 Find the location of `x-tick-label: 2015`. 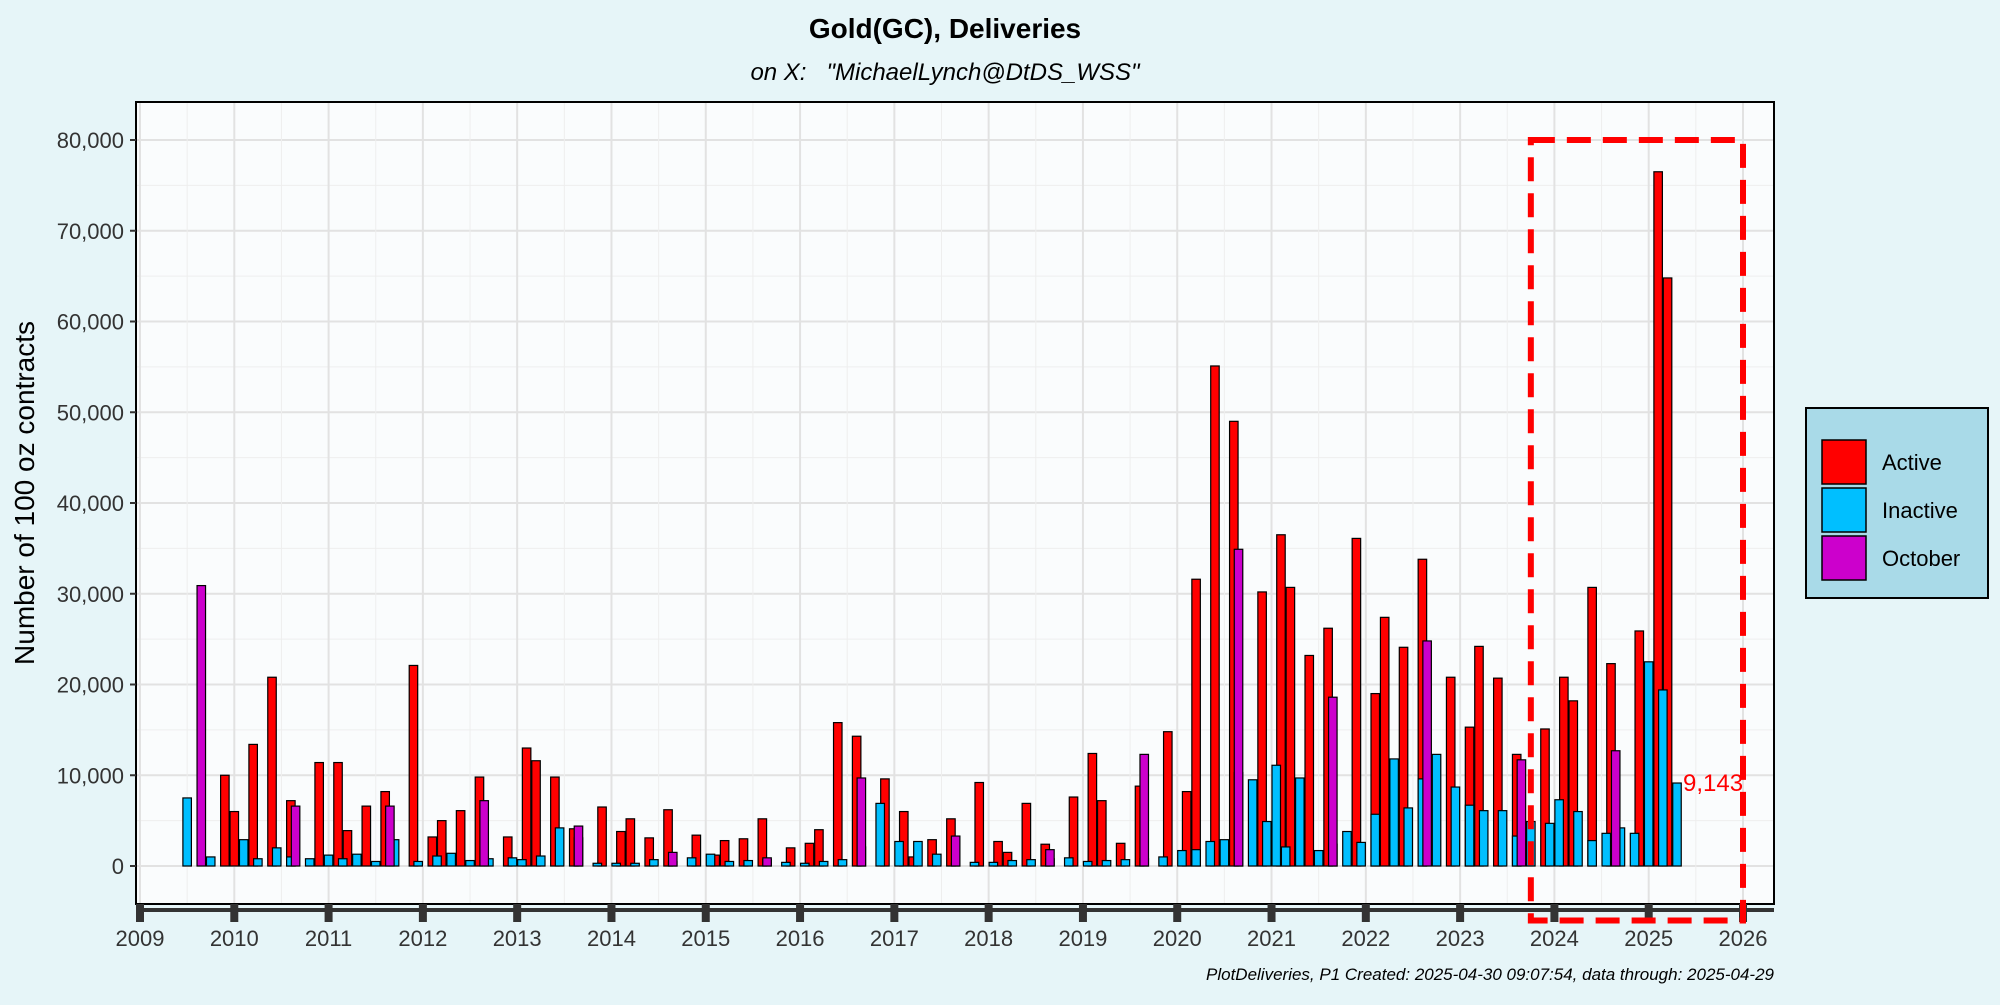

x-tick-label: 2015 is located at coordinates (705, 938).